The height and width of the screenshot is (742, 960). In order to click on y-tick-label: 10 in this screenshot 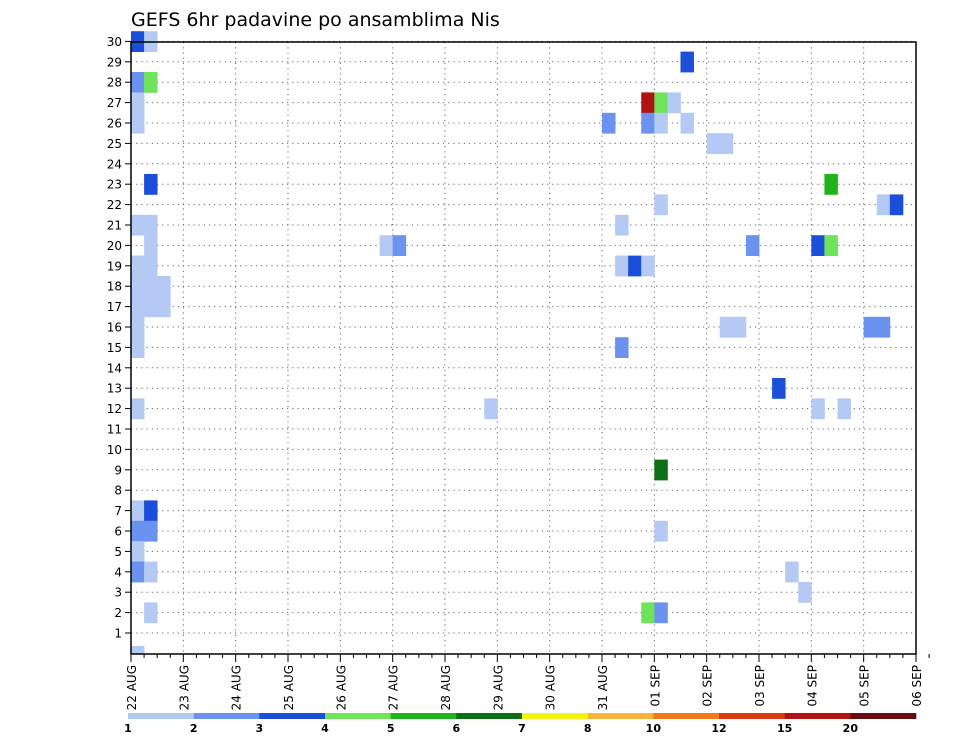, I will do `click(114, 450)`.